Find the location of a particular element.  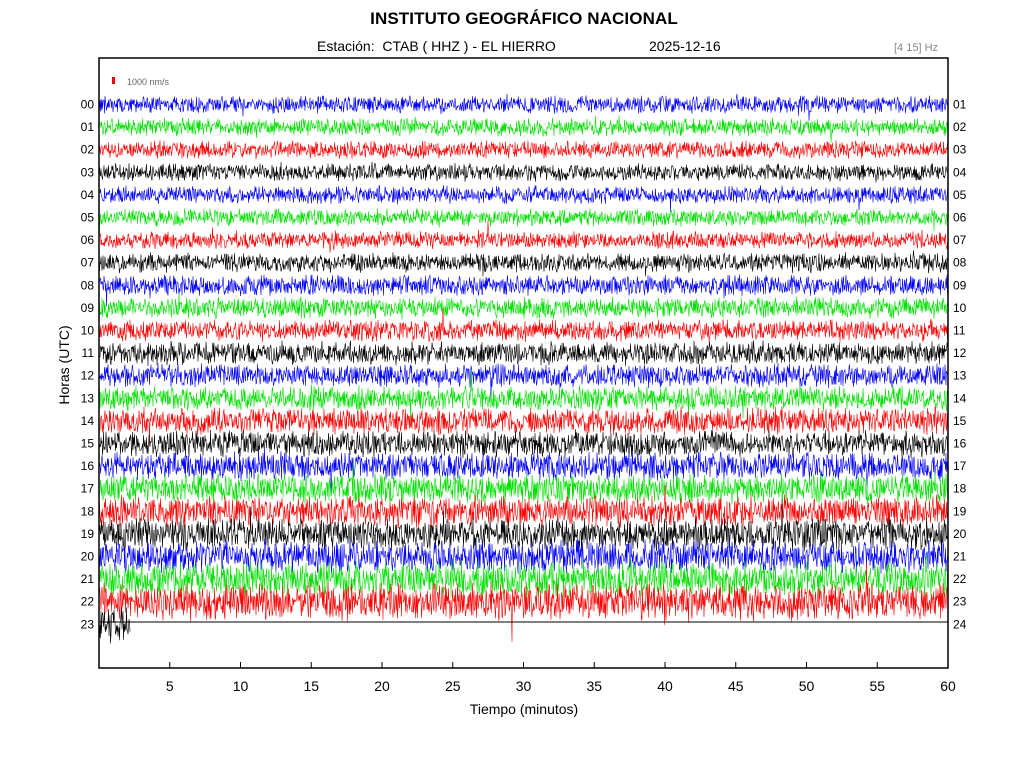

right-hour-label-22: 22 is located at coordinates (960, 579).